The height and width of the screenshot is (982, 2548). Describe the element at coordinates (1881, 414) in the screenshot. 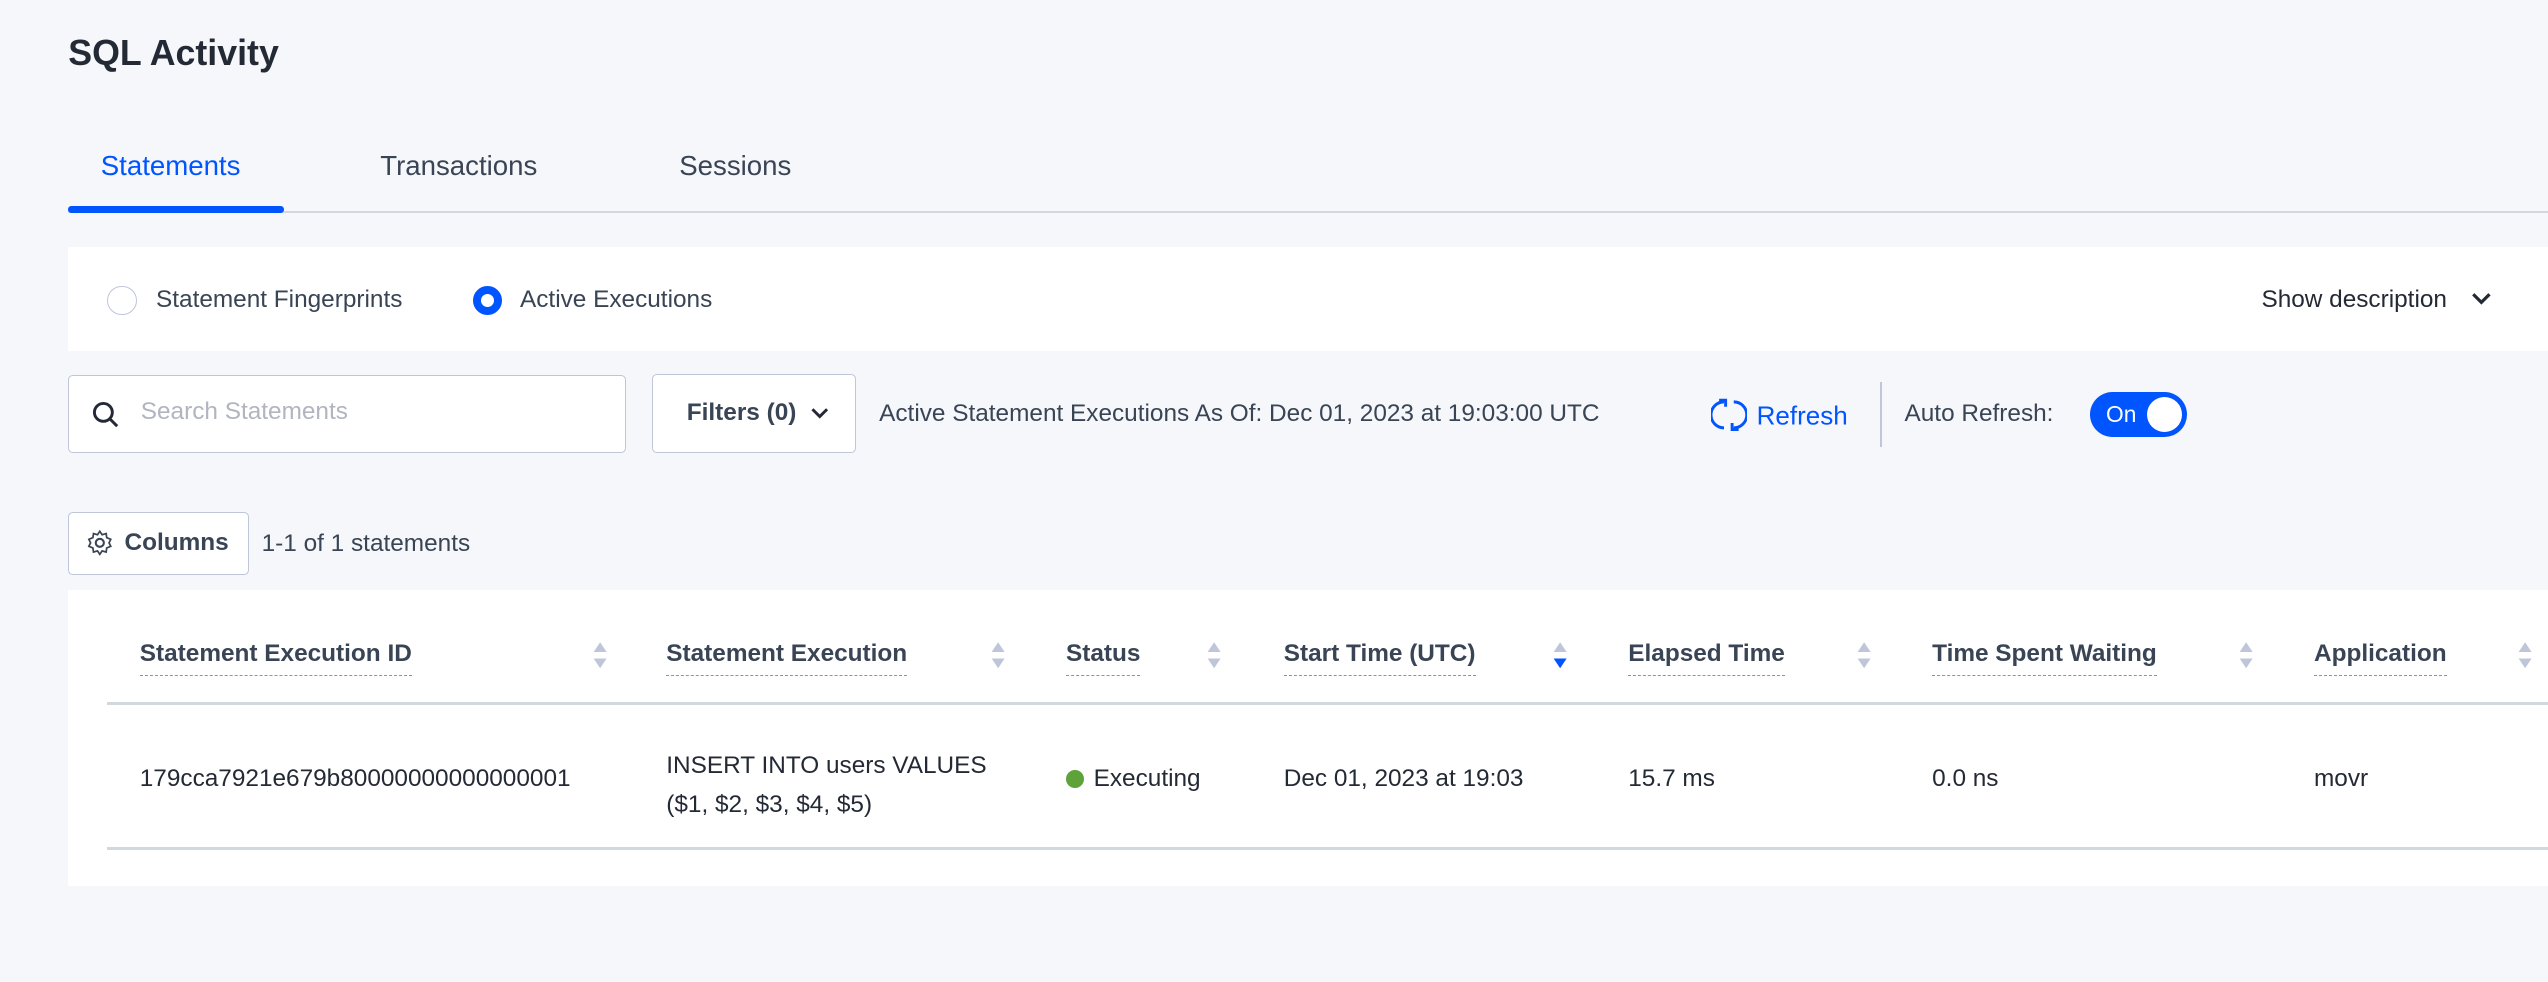

I see `toolbar-divider` at that location.